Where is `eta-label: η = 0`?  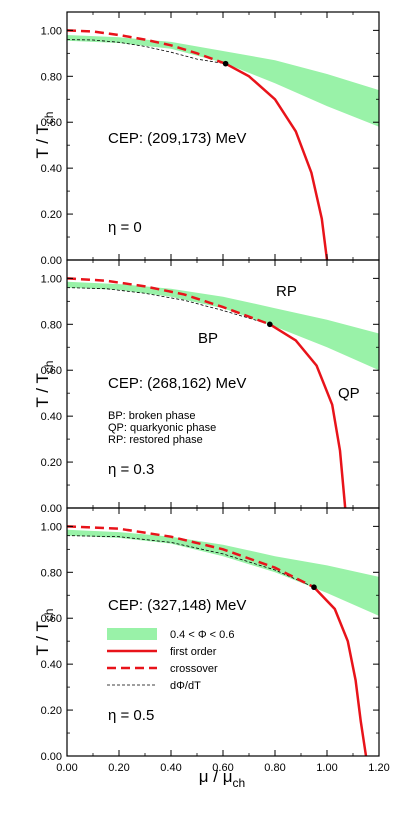
eta-label: η = 0 is located at coordinates (125, 227).